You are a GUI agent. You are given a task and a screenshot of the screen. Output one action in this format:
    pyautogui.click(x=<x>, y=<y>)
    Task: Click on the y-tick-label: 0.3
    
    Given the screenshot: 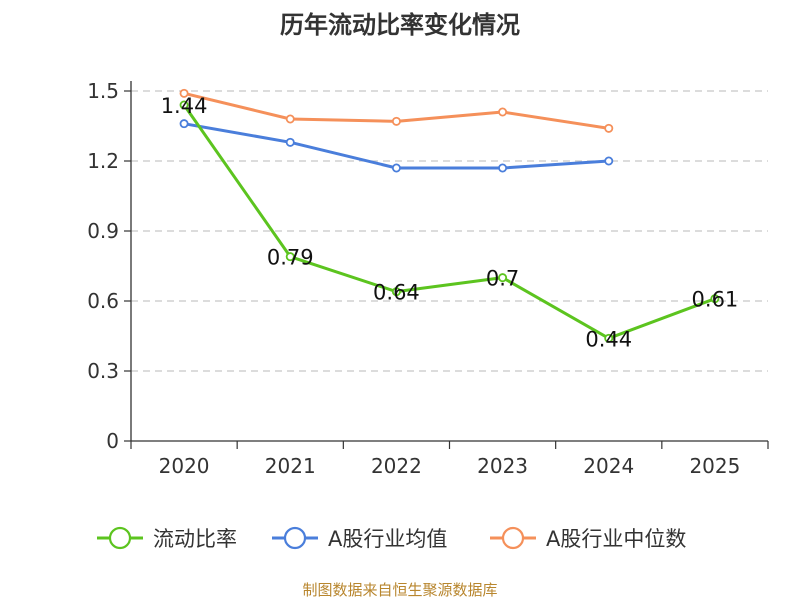 What is the action you would take?
    pyautogui.click(x=103, y=371)
    